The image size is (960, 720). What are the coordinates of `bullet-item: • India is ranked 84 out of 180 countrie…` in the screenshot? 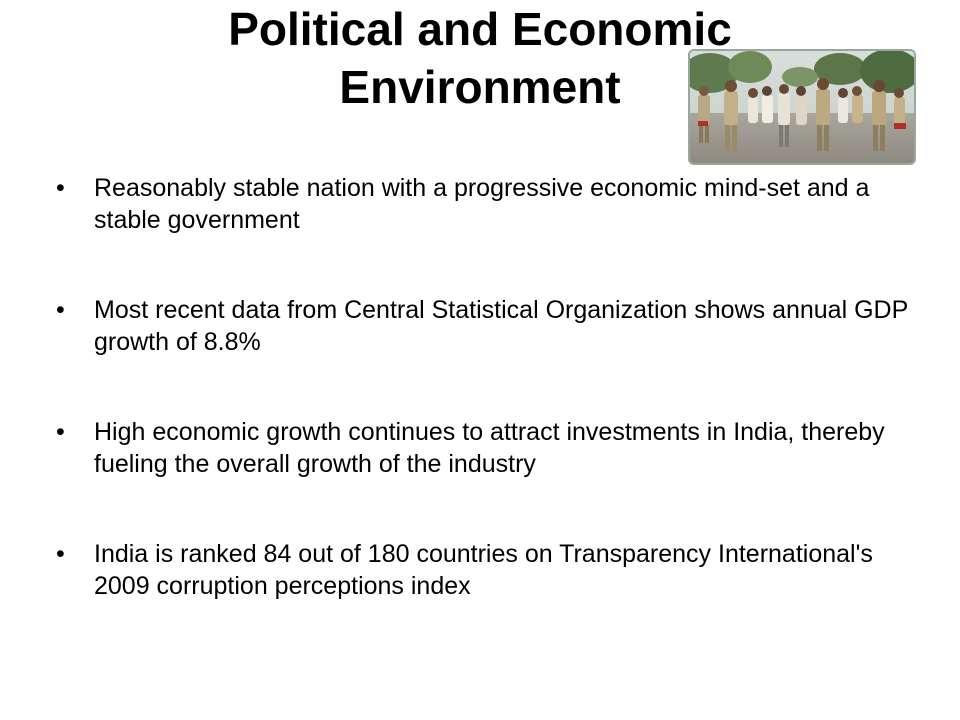 It's located at (482, 570).